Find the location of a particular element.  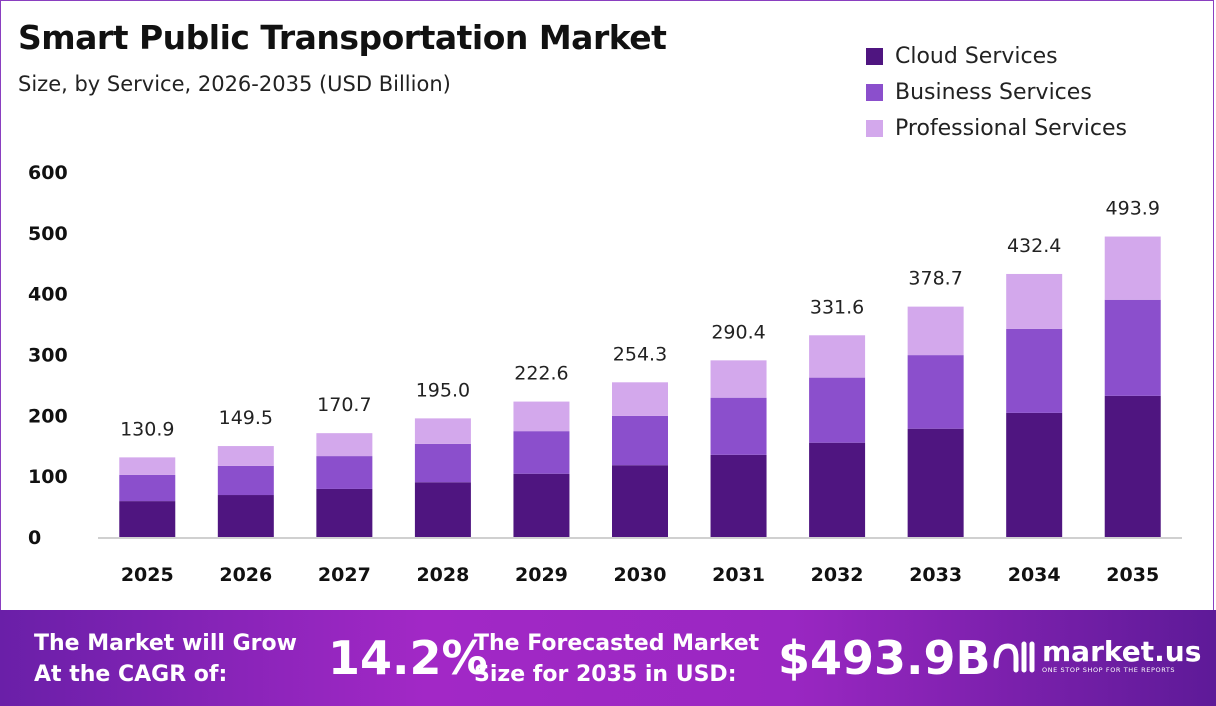

x-tick-label: 2033 is located at coordinates (935, 575).